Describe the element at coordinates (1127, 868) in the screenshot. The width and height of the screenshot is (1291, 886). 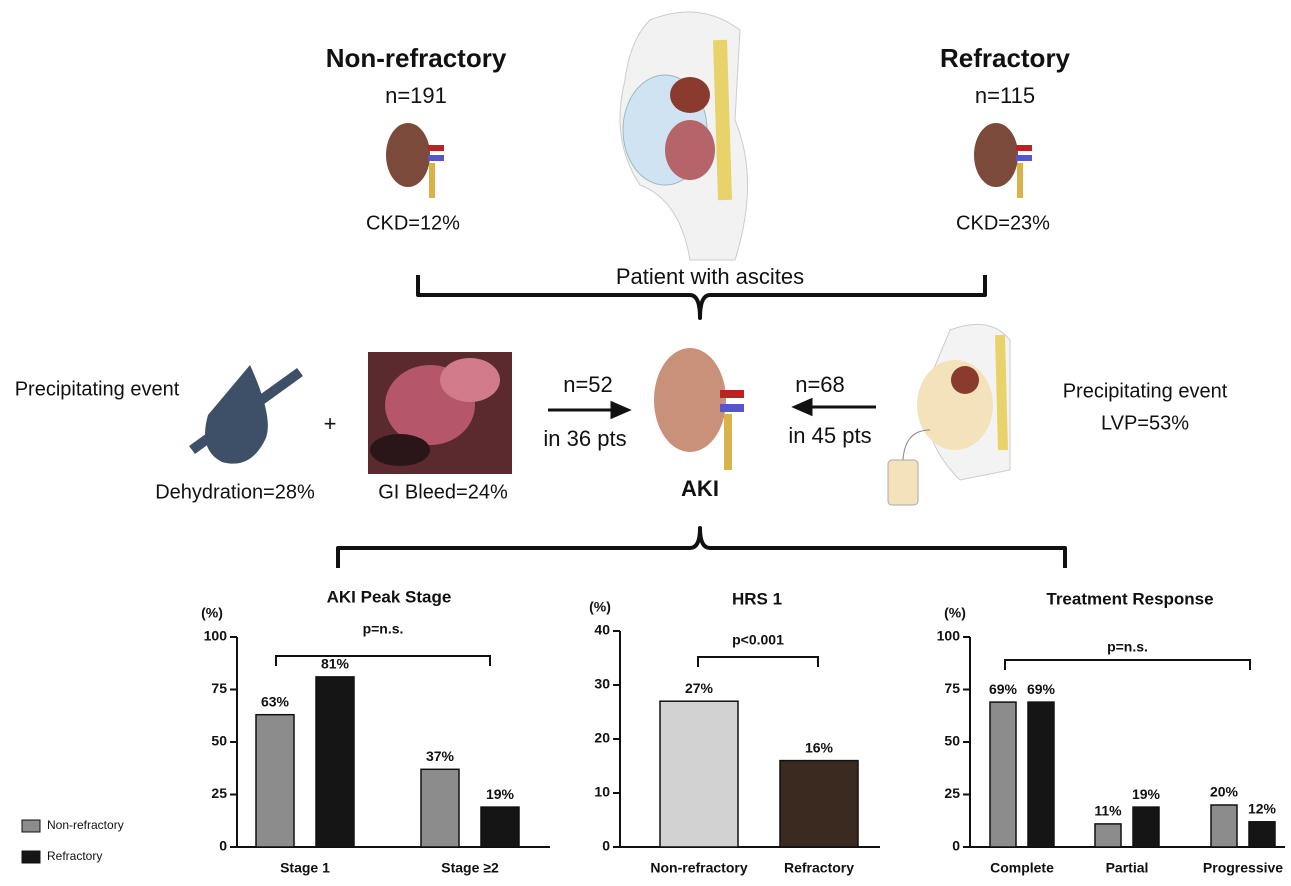
I see `x-tick-label: Partial` at that location.